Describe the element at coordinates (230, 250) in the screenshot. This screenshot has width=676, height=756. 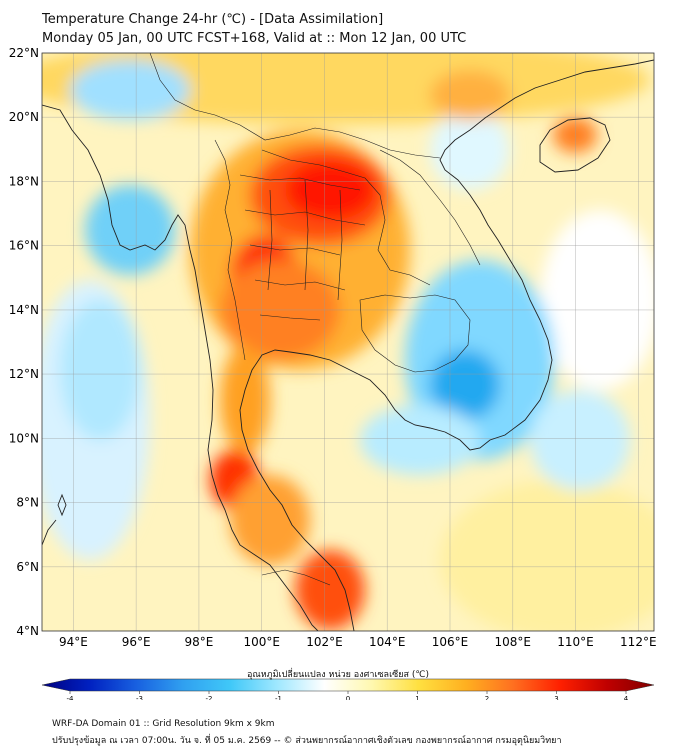
I see `border-myanmar-thailand` at that location.